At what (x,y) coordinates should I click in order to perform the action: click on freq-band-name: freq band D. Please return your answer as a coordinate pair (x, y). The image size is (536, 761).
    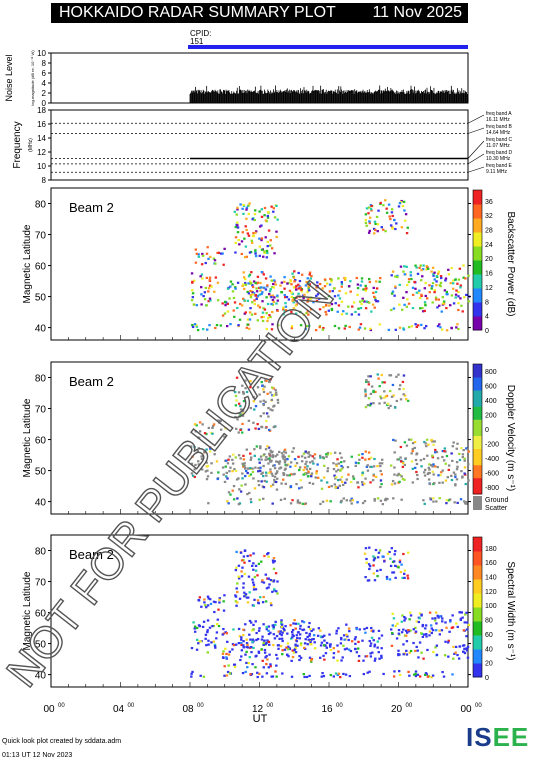
    Looking at the image, I should click on (499, 153).